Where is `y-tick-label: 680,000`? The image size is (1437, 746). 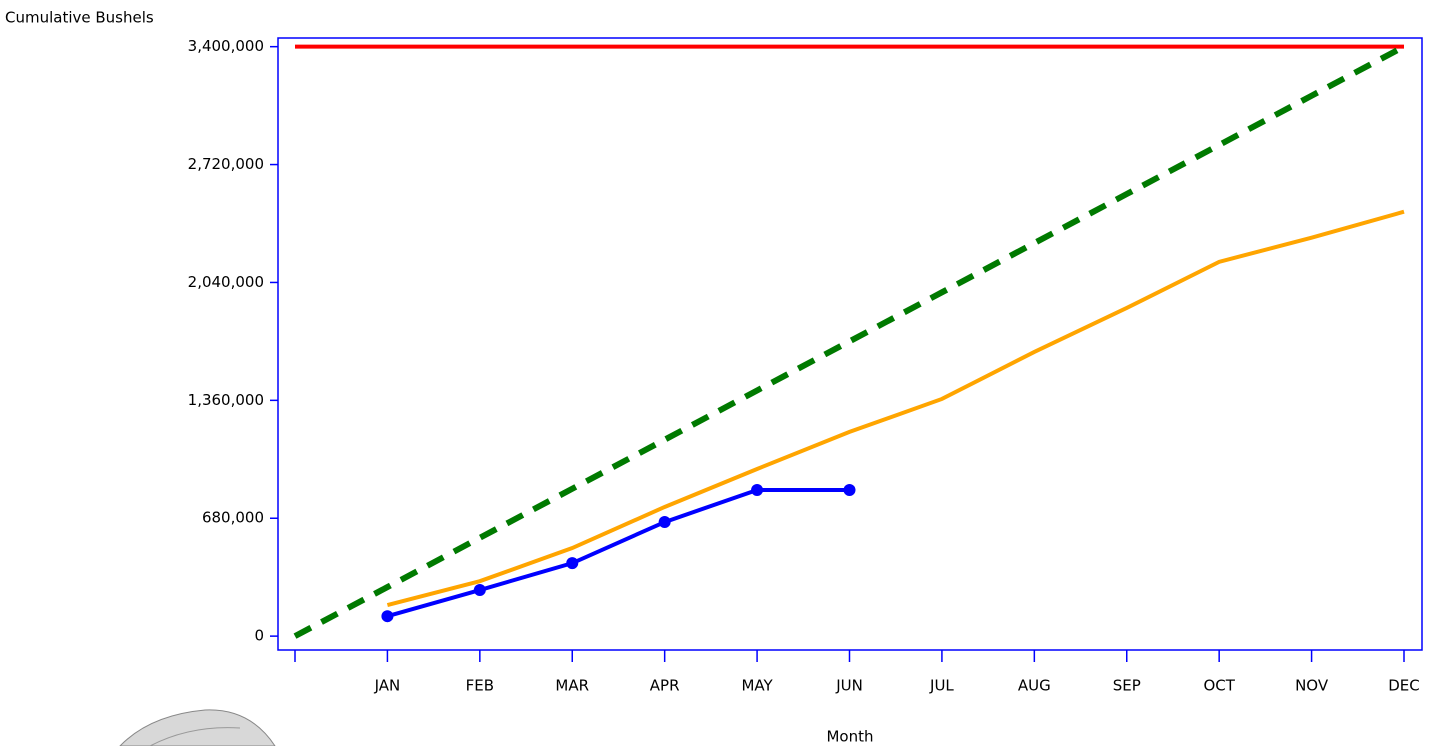 y-tick-label: 680,000 is located at coordinates (233, 518).